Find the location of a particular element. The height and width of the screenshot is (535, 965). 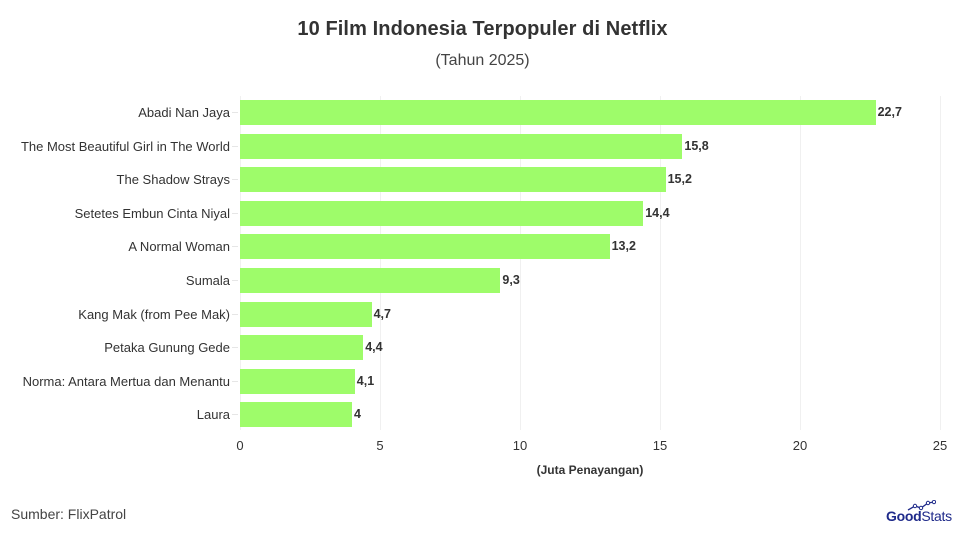

value-label: 4 is located at coordinates (357, 414).